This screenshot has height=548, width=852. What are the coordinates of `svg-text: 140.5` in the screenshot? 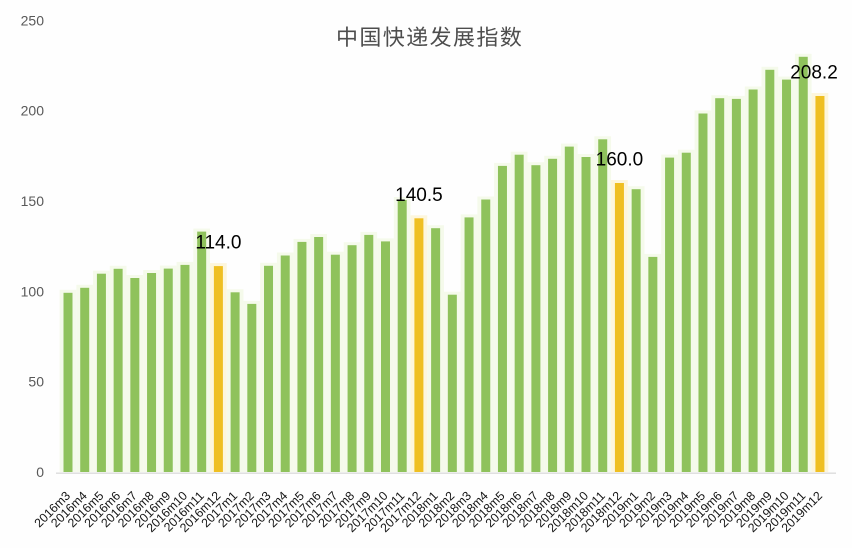 It's located at (419, 195).